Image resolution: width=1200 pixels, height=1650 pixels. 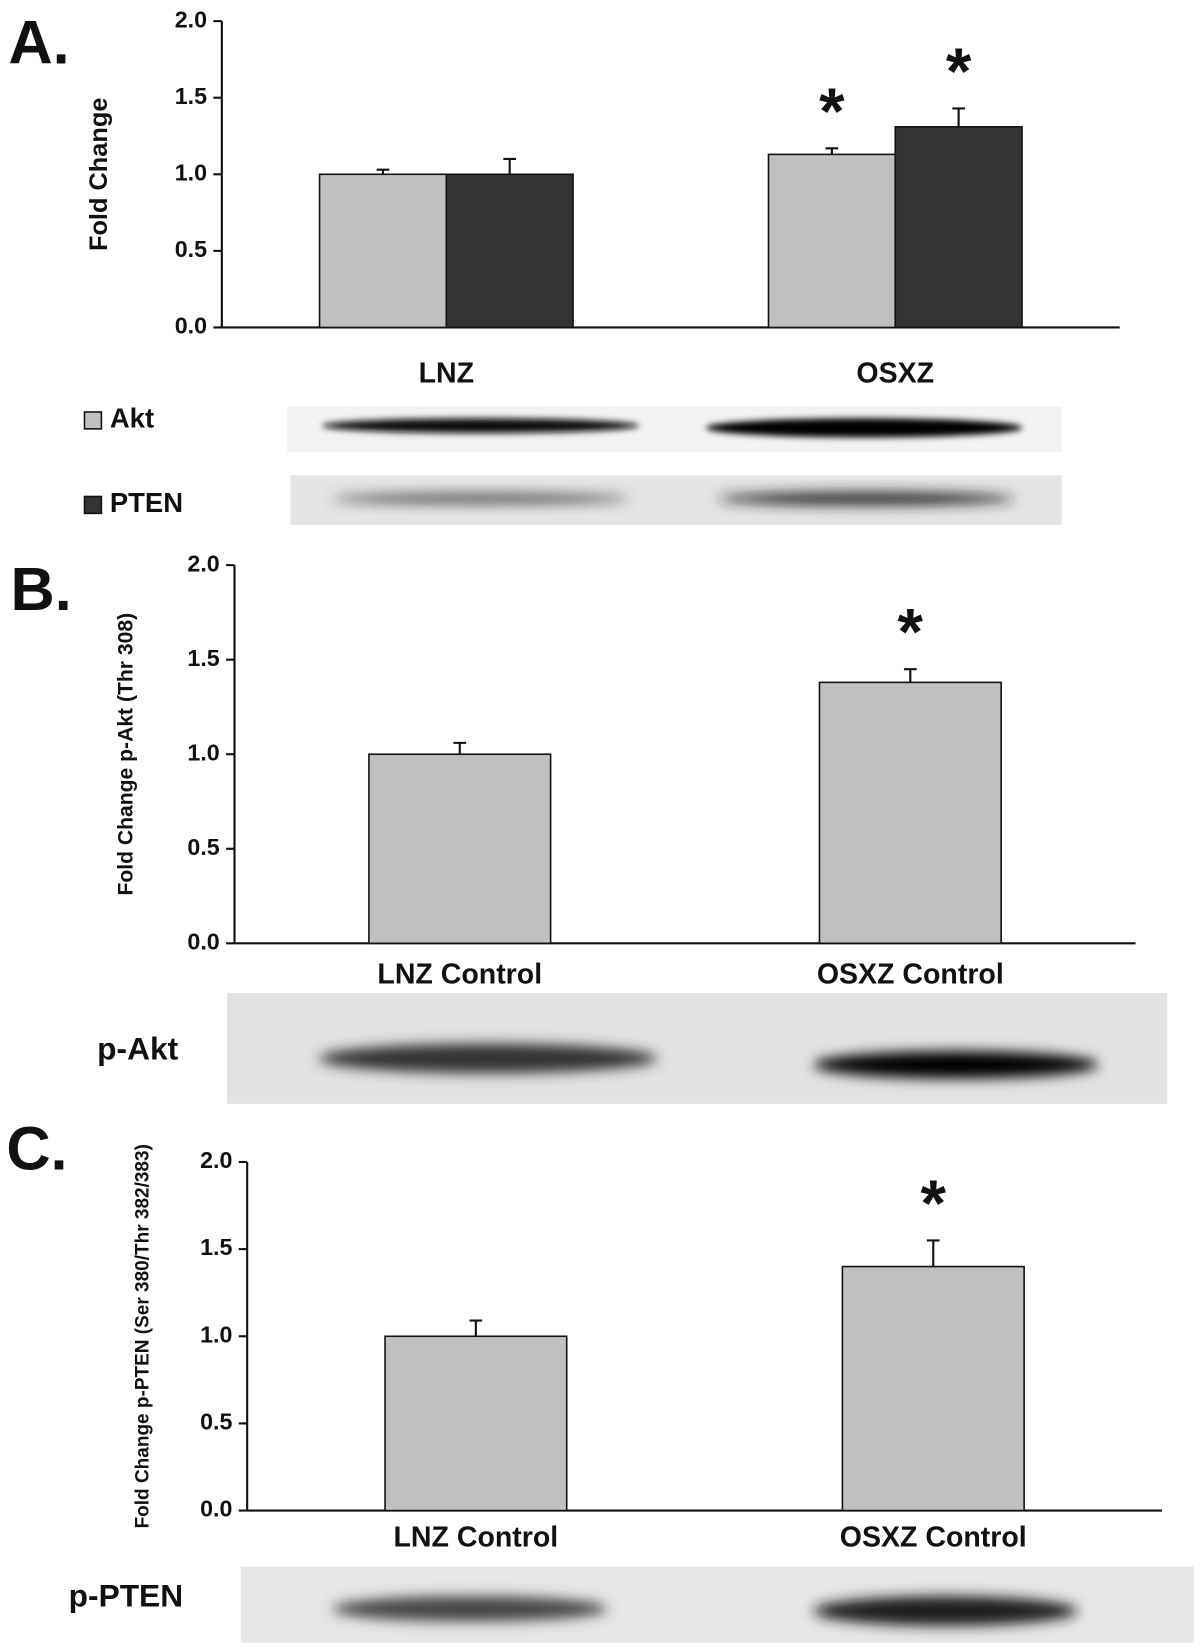 I want to click on blot-label: p-PTEN, so click(x=126, y=1596).